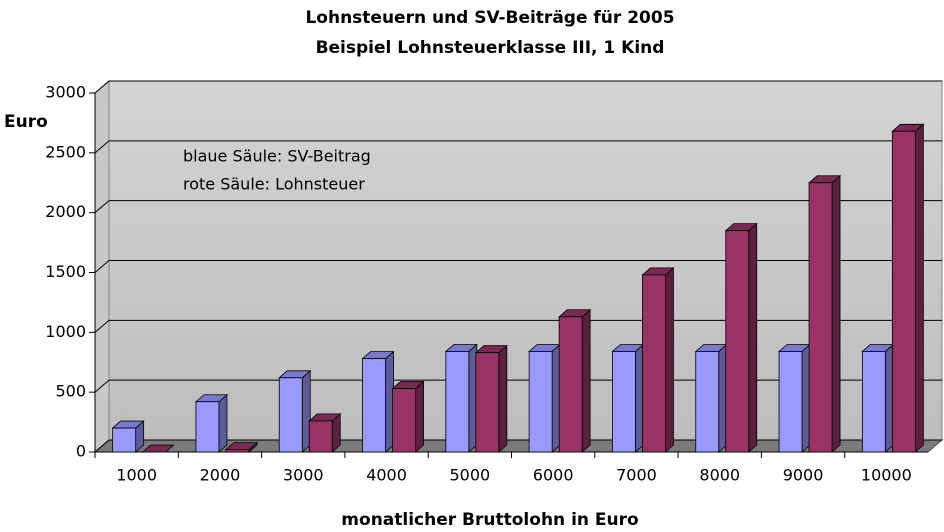 This screenshot has height=532, width=944. What do you see at coordinates (70, 391) in the screenshot?
I see `y-tick-label: 500` at bounding box center [70, 391].